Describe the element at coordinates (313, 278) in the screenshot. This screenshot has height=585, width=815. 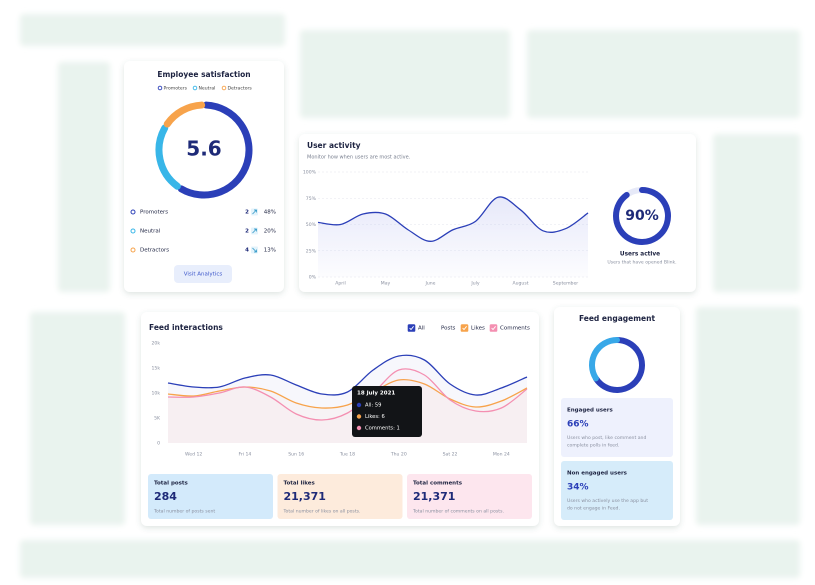
I see `y-tick-label: 0%` at that location.